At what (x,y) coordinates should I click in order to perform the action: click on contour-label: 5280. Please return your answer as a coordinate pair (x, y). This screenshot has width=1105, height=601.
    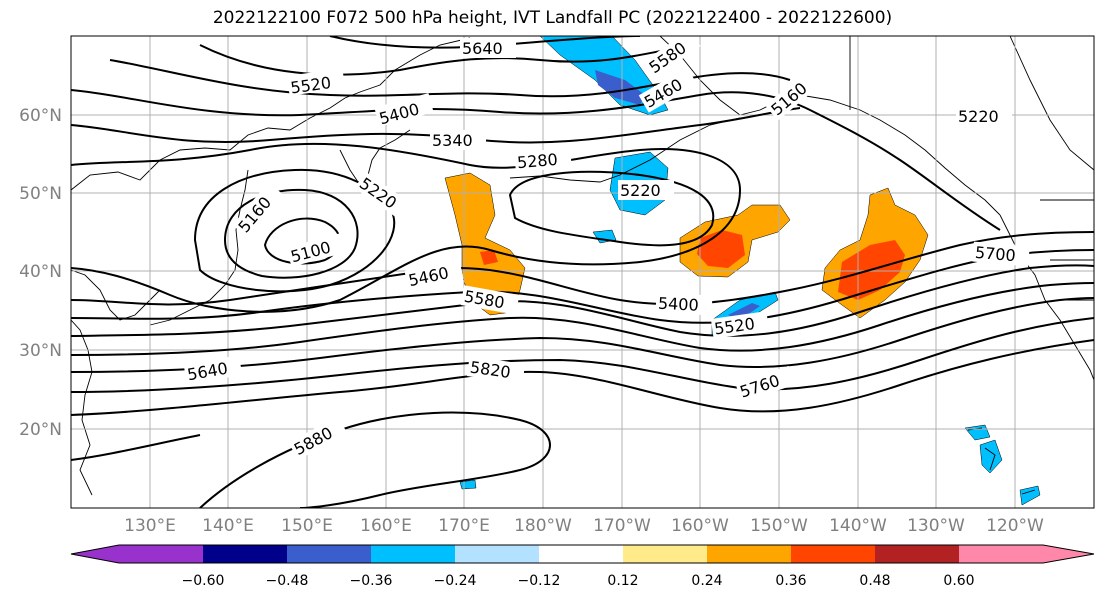
    Looking at the image, I should click on (537, 161).